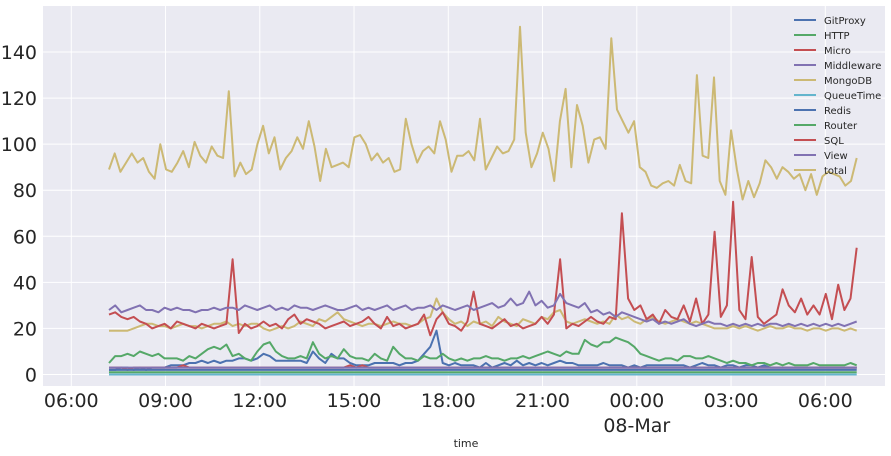 The image size is (891, 456). Describe the element at coordinates (165, 401) in the screenshot. I see `x-tick-label: 09:00` at that location.